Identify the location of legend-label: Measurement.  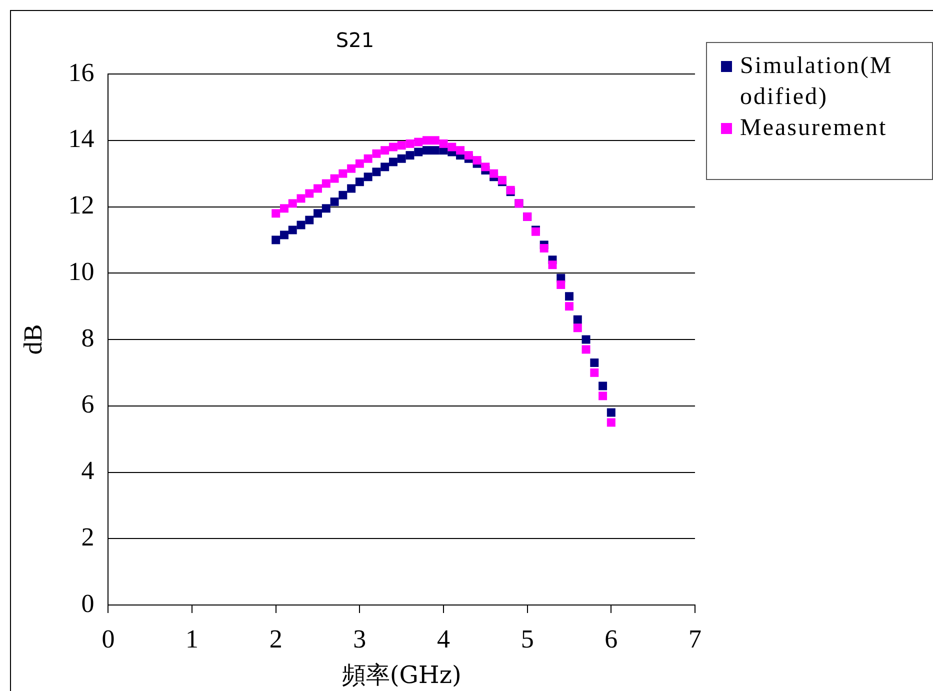
(814, 128).